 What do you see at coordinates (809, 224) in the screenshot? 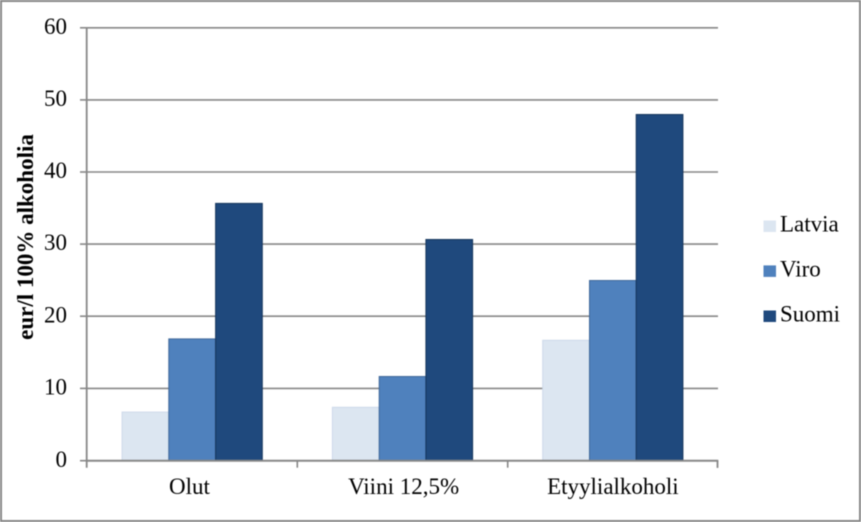
I see `svg-text: Latvia` at bounding box center [809, 224].